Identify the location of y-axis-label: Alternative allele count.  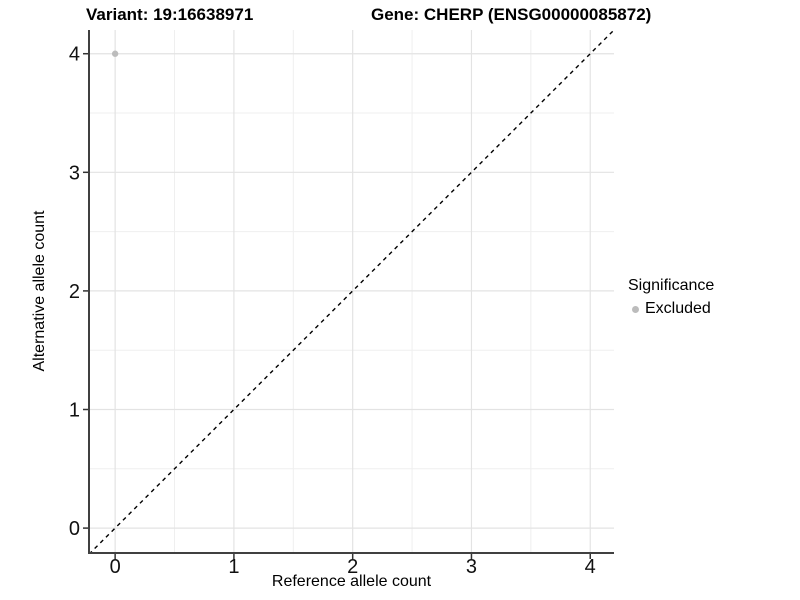
(39, 291).